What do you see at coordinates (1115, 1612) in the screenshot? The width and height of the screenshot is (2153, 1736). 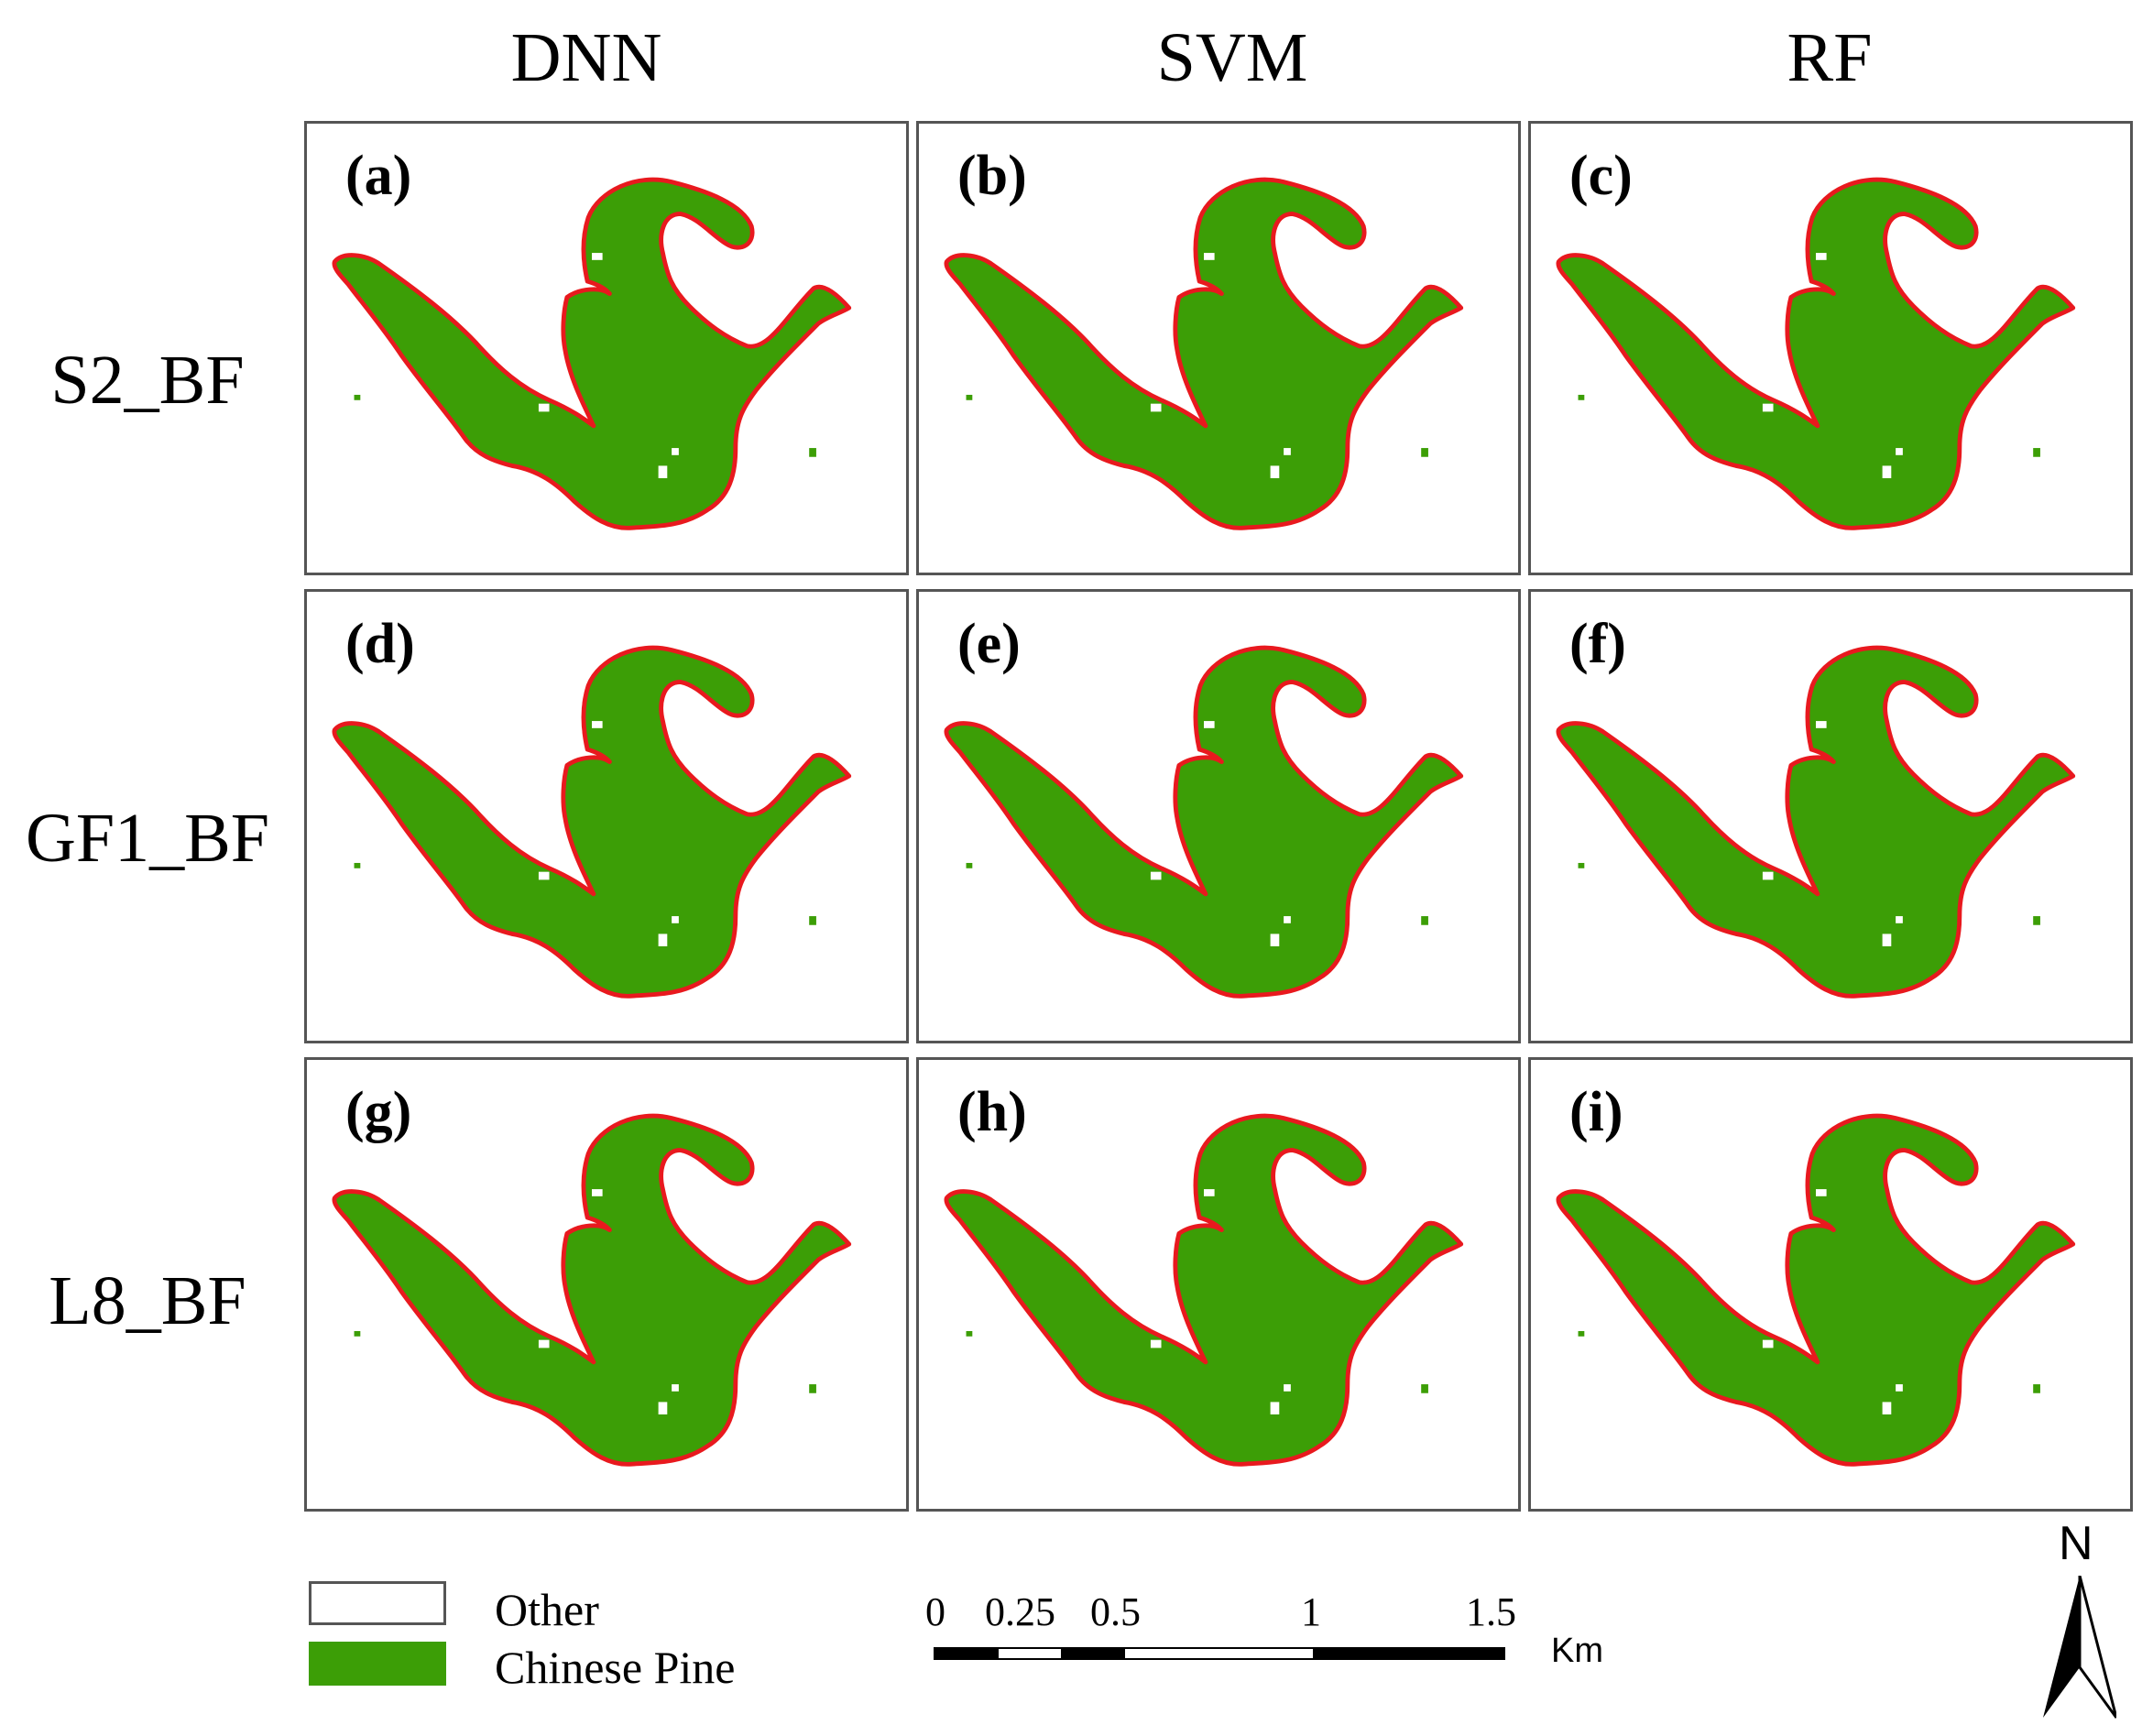 I see `scale-tick-0-5: 0.5` at bounding box center [1115, 1612].